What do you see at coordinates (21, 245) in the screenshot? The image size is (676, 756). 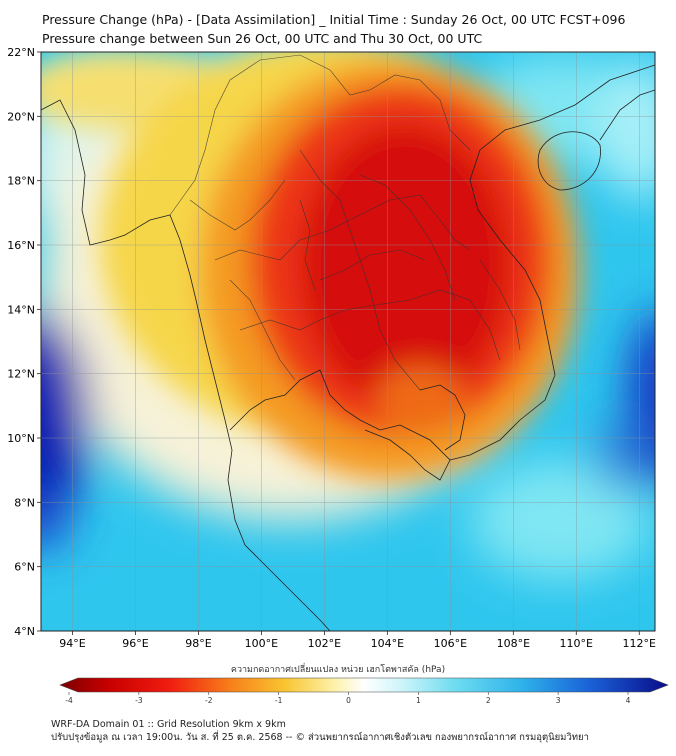 I see `lat-label: 16°N` at bounding box center [21, 245].